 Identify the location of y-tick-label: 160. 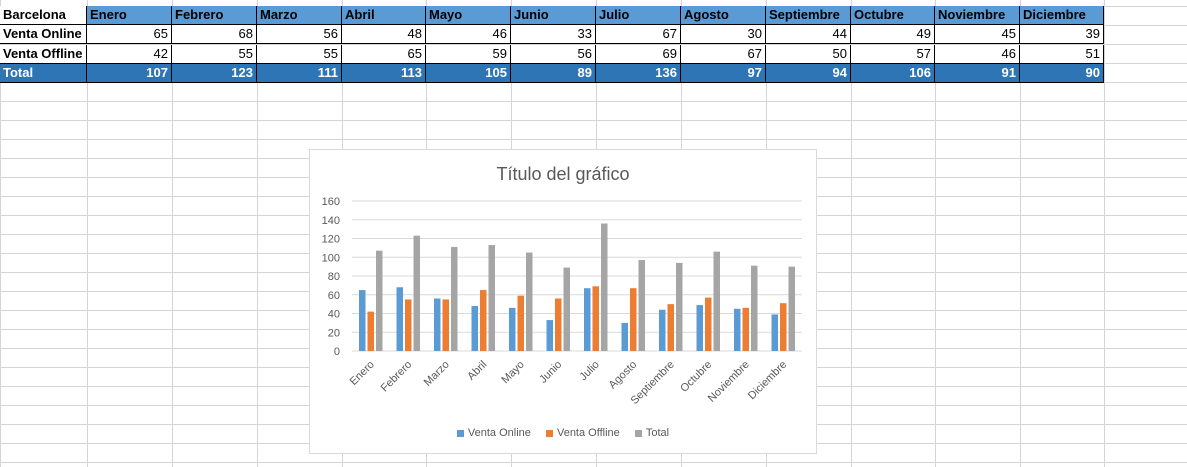
(331, 202).